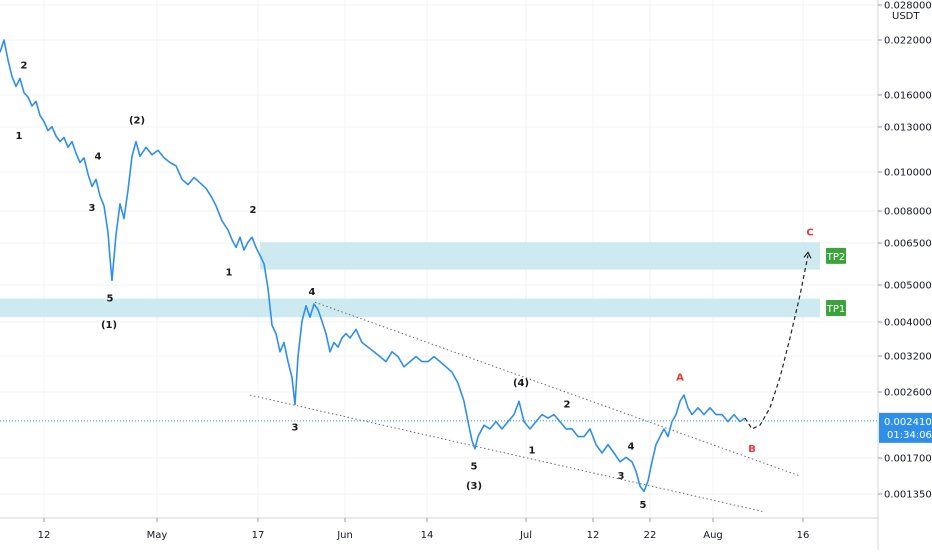 The image size is (932, 554). I want to click on x-tick-label: Jun, so click(344, 535).